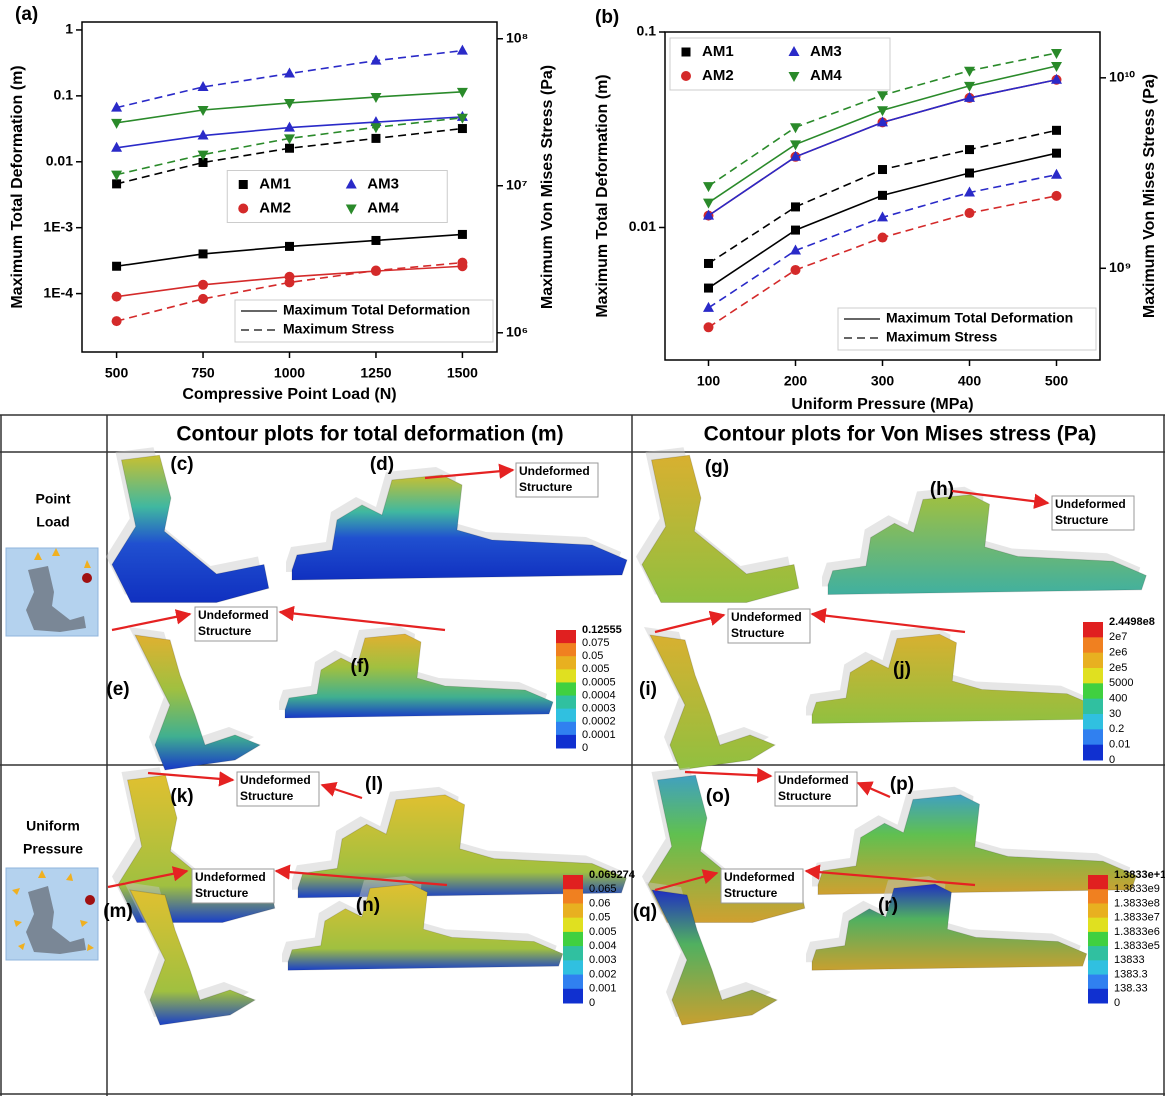 The height and width of the screenshot is (1101, 1165). Describe the element at coordinates (602, 195) in the screenshot. I see `y-axis-title: Maximum Total Deformation (m)` at that location.